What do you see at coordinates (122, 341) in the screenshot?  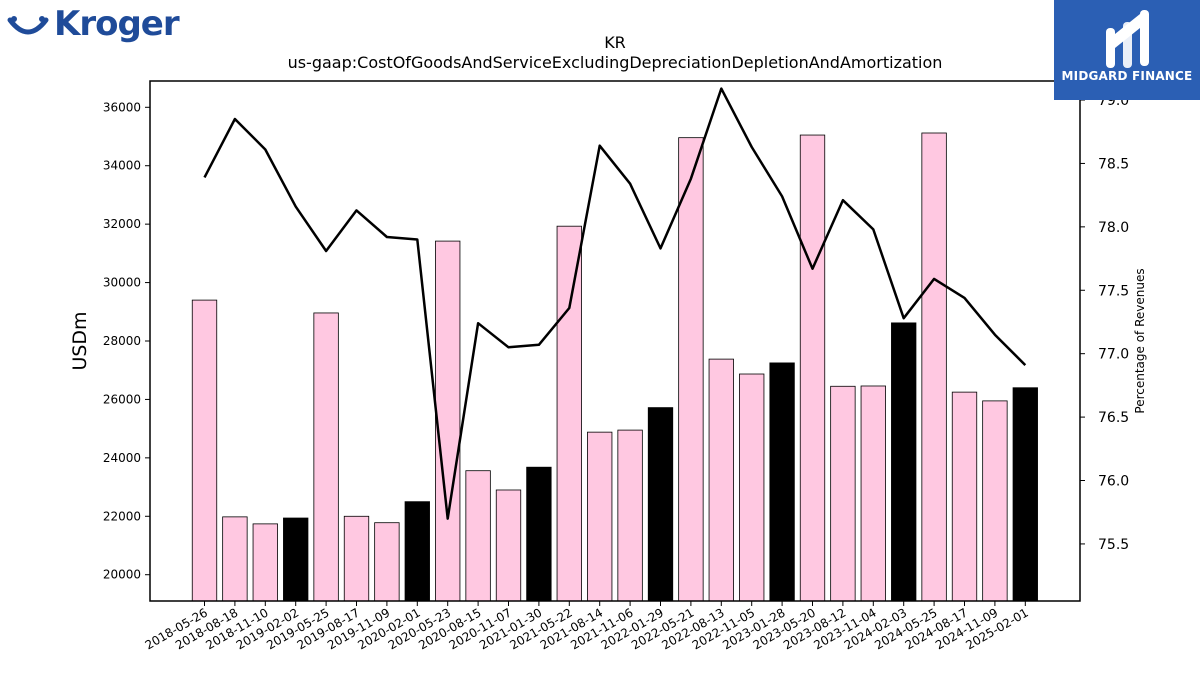 I see `y-tick-label: 28000` at bounding box center [122, 341].